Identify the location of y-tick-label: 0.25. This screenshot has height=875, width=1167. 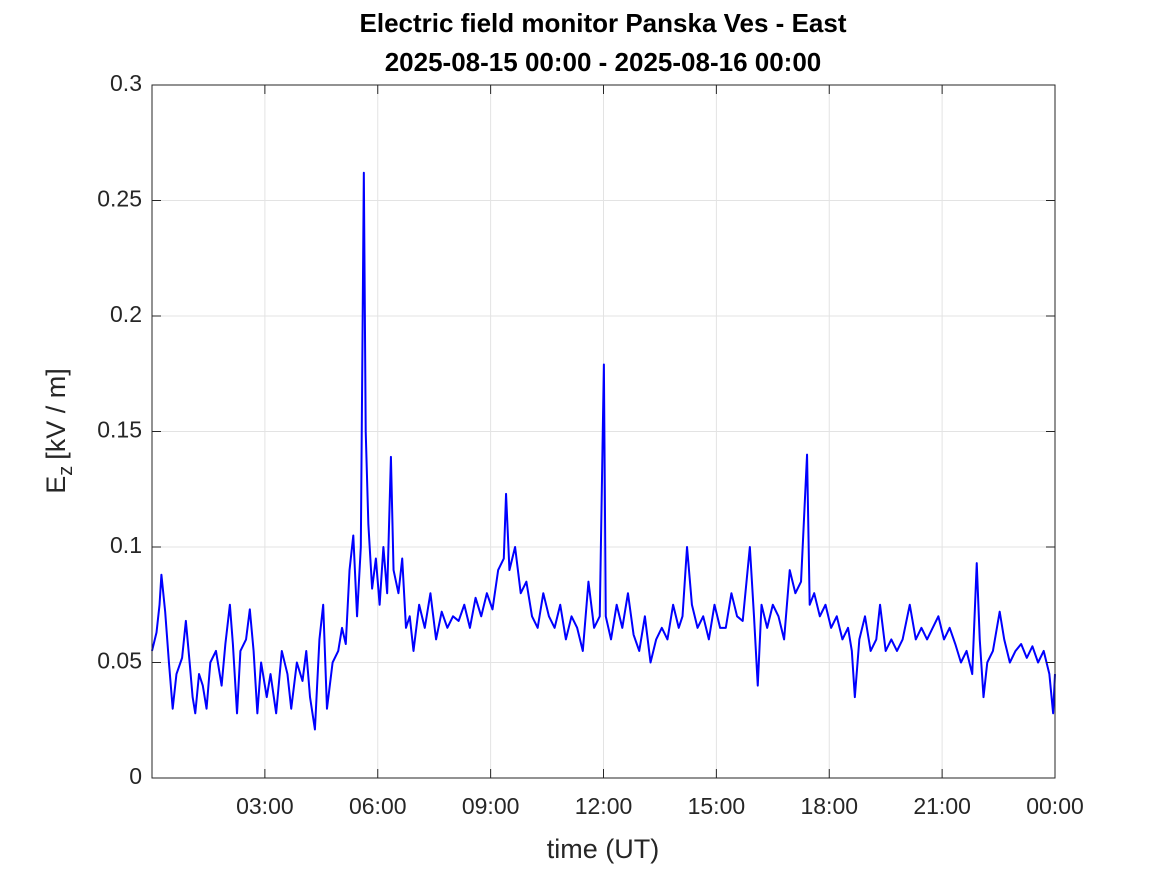
(119, 199).